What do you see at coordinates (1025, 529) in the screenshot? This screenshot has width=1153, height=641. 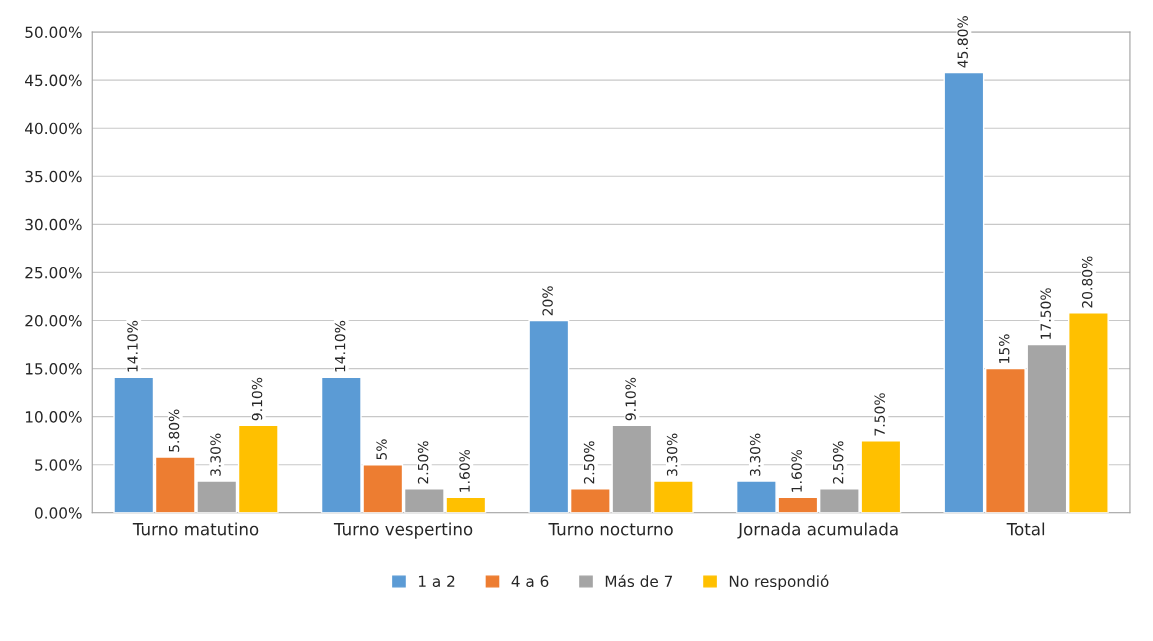 I see `x-tick-label: Total` at bounding box center [1025, 529].